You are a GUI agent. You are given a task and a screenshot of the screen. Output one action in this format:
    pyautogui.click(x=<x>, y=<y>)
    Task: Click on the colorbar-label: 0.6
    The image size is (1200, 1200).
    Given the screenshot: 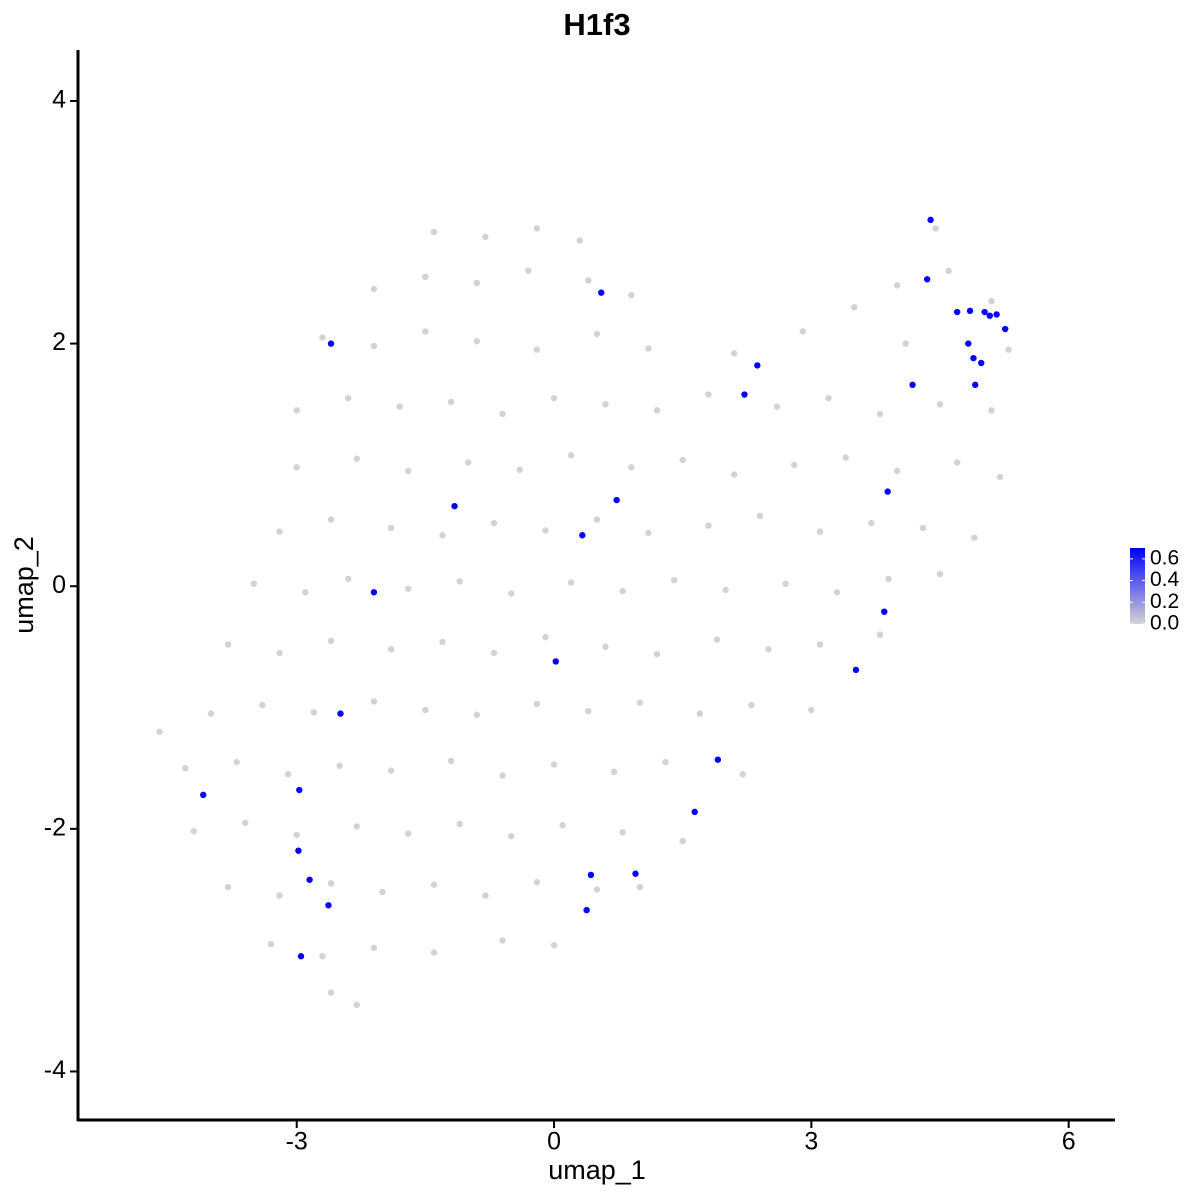 What is the action you would take?
    pyautogui.click(x=1164, y=557)
    